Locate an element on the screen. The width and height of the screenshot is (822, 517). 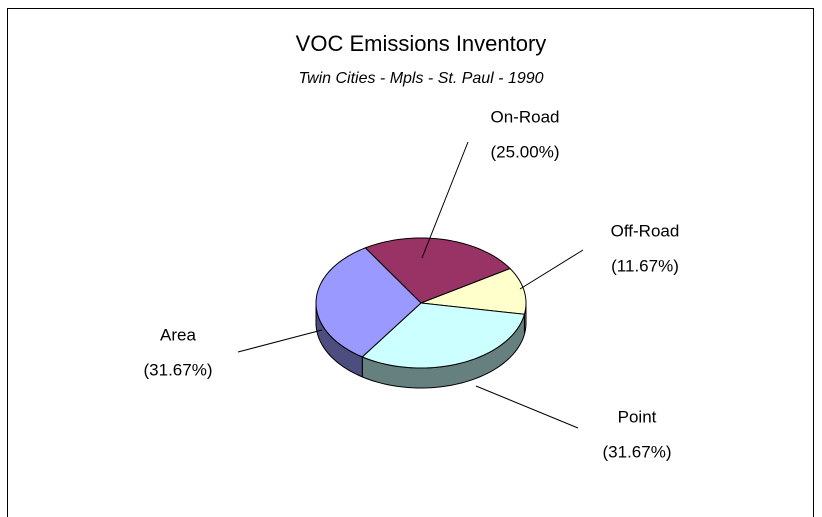
slice-label: Point is located at coordinates (637, 416).